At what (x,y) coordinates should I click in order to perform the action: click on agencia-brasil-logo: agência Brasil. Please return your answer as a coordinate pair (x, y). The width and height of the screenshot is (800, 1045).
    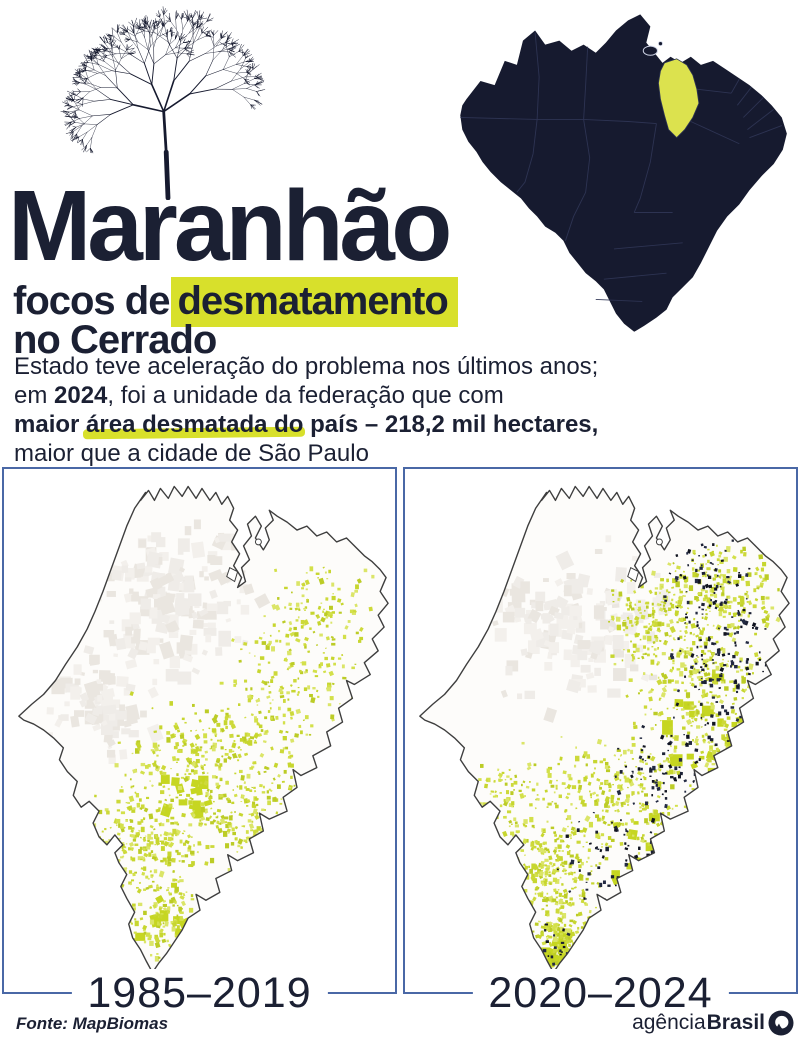
    Looking at the image, I should click on (713, 1023).